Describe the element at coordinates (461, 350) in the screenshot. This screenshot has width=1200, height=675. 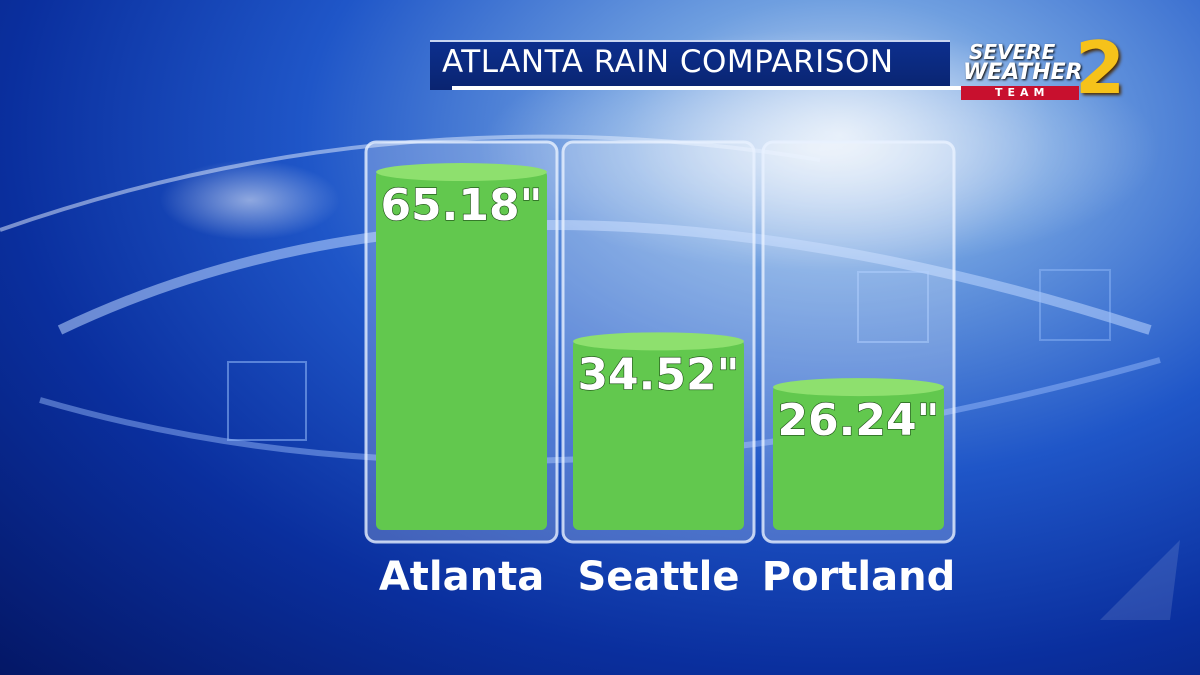
I see `bar-atlanta` at that location.